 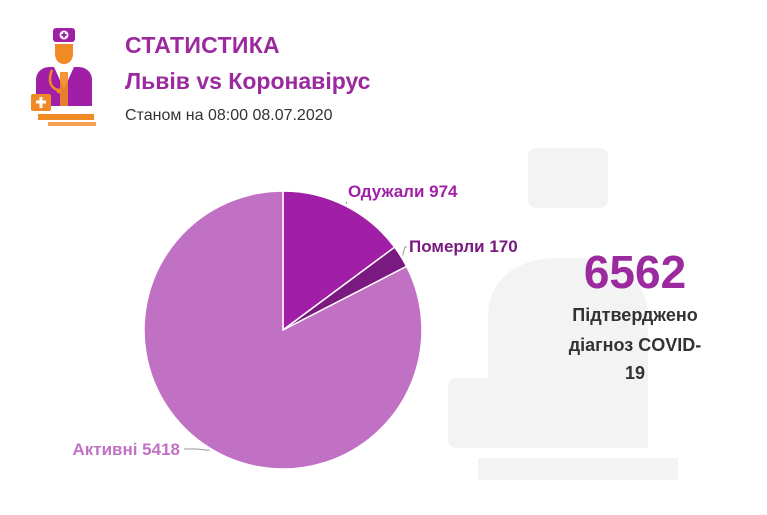 I want to click on page-subtitle: Львів vs Коронавірус, so click(x=248, y=81).